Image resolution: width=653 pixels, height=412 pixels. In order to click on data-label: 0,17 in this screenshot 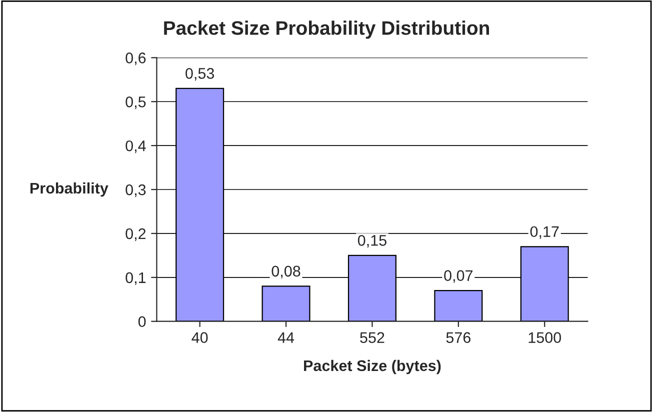, I will do `click(544, 232)`.